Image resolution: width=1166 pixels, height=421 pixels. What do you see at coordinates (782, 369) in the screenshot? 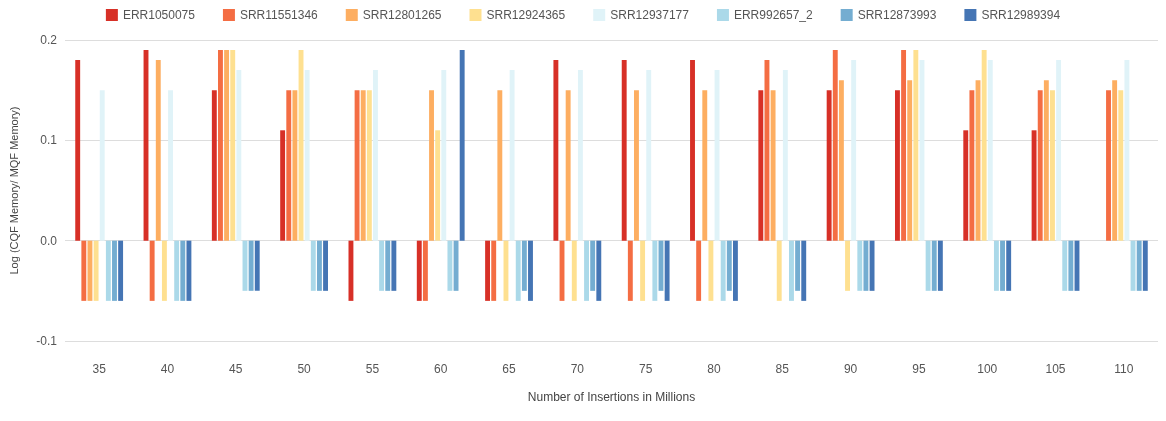
I see `x-tick-label: 85` at bounding box center [782, 369].